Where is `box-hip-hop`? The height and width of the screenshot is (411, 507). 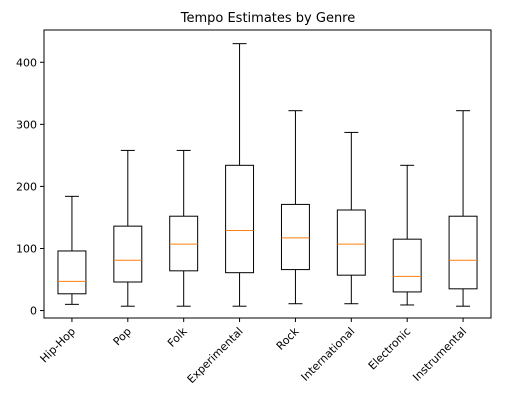
box-hip-hop is located at coordinates (72, 250).